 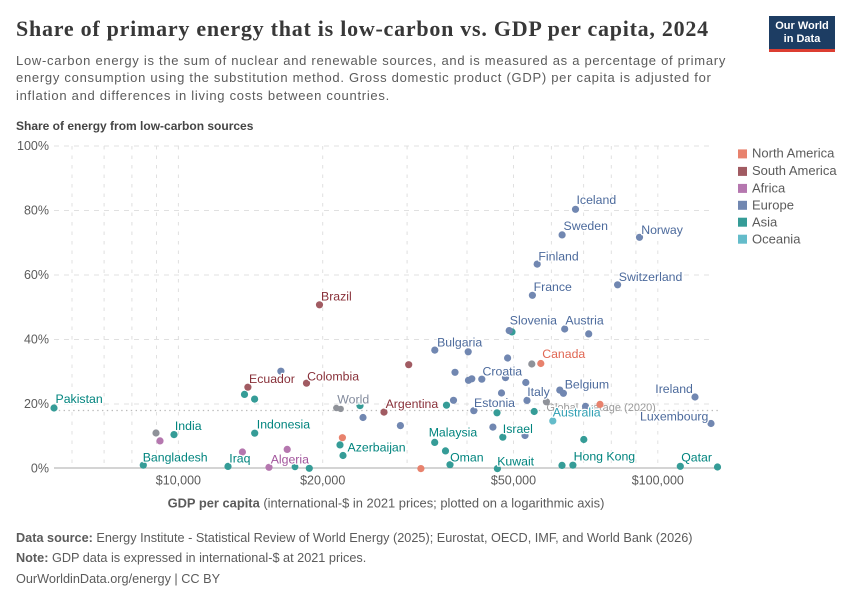 What do you see at coordinates (290, 459) in the screenshot?
I see `svg-text: Algeria` at bounding box center [290, 459].